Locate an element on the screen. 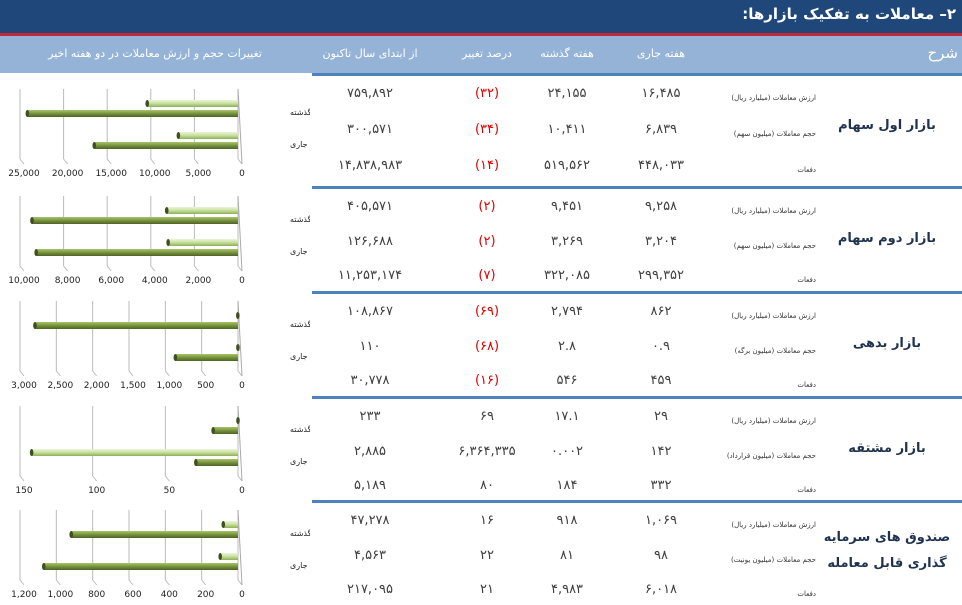  cell-pct: ۶۹ is located at coordinates (487, 416).